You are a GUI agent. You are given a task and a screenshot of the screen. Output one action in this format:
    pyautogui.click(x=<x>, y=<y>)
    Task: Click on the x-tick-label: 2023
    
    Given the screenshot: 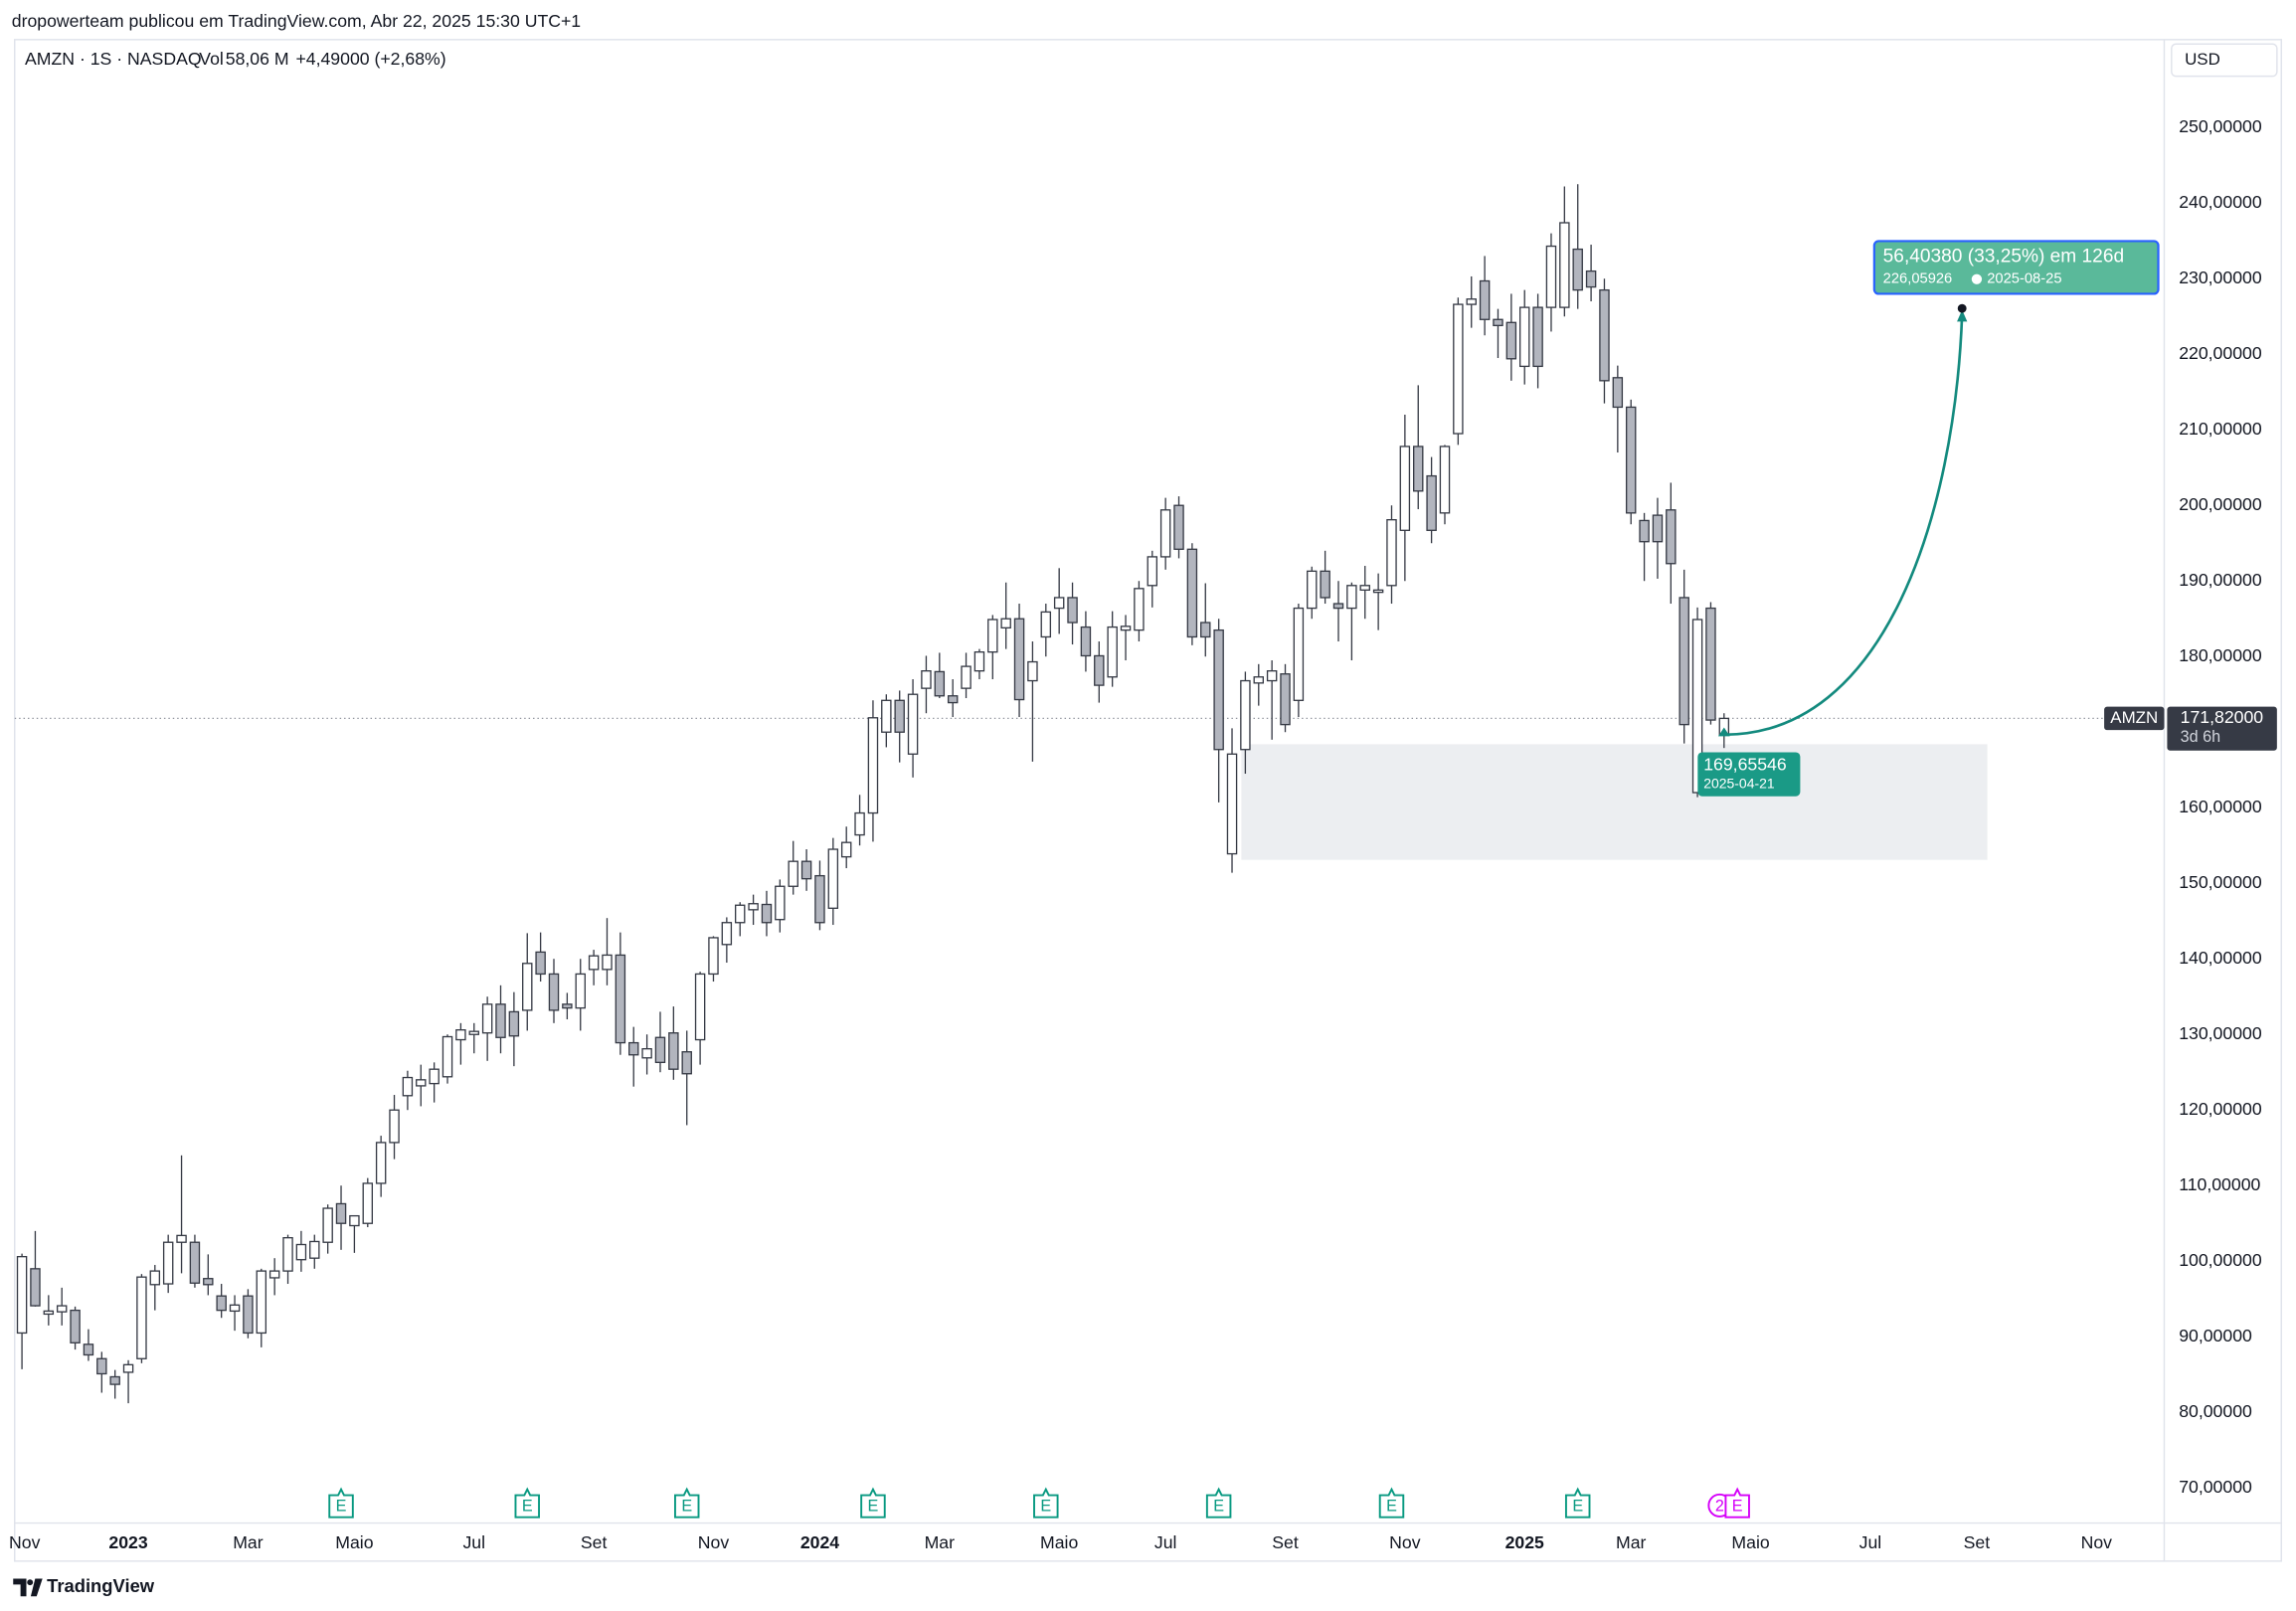 What is the action you would take?
    pyautogui.click(x=127, y=1542)
    